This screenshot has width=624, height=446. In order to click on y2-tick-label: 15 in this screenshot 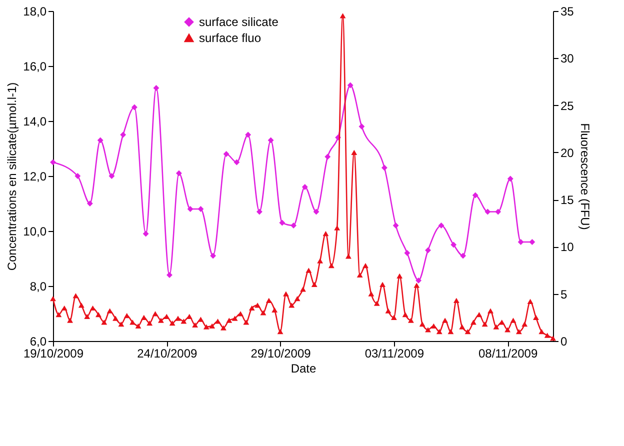, I will do `click(567, 200)`.